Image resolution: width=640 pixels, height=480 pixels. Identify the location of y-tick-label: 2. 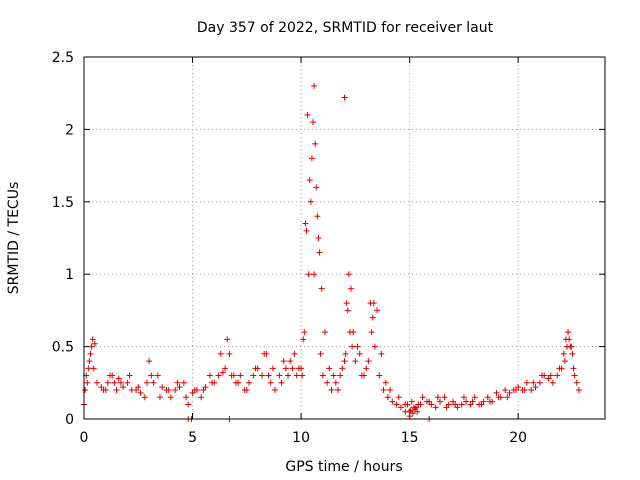
(69, 130).